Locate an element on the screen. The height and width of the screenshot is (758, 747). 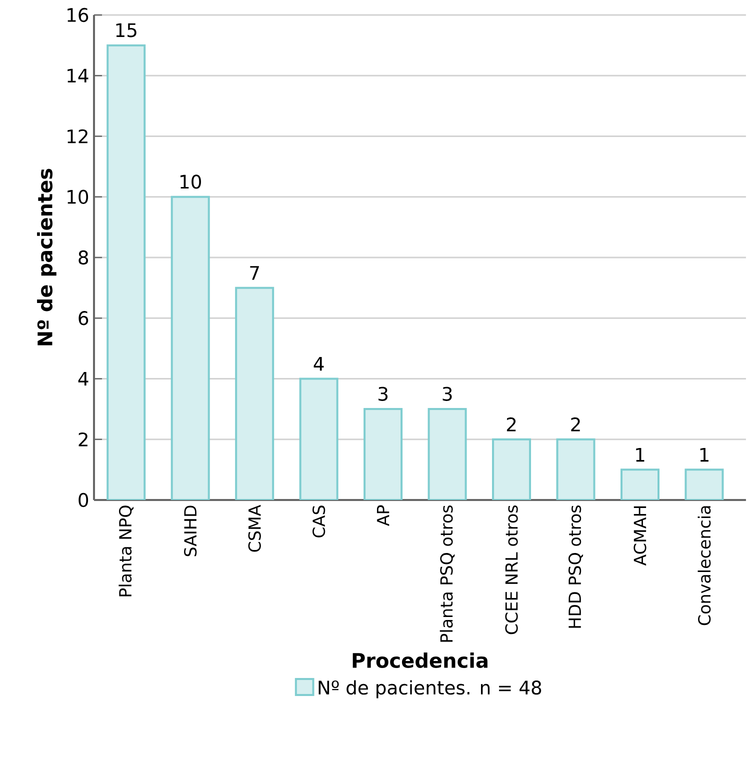
x-tick-label: Planta PSQ otros is located at coordinates (447, 574).